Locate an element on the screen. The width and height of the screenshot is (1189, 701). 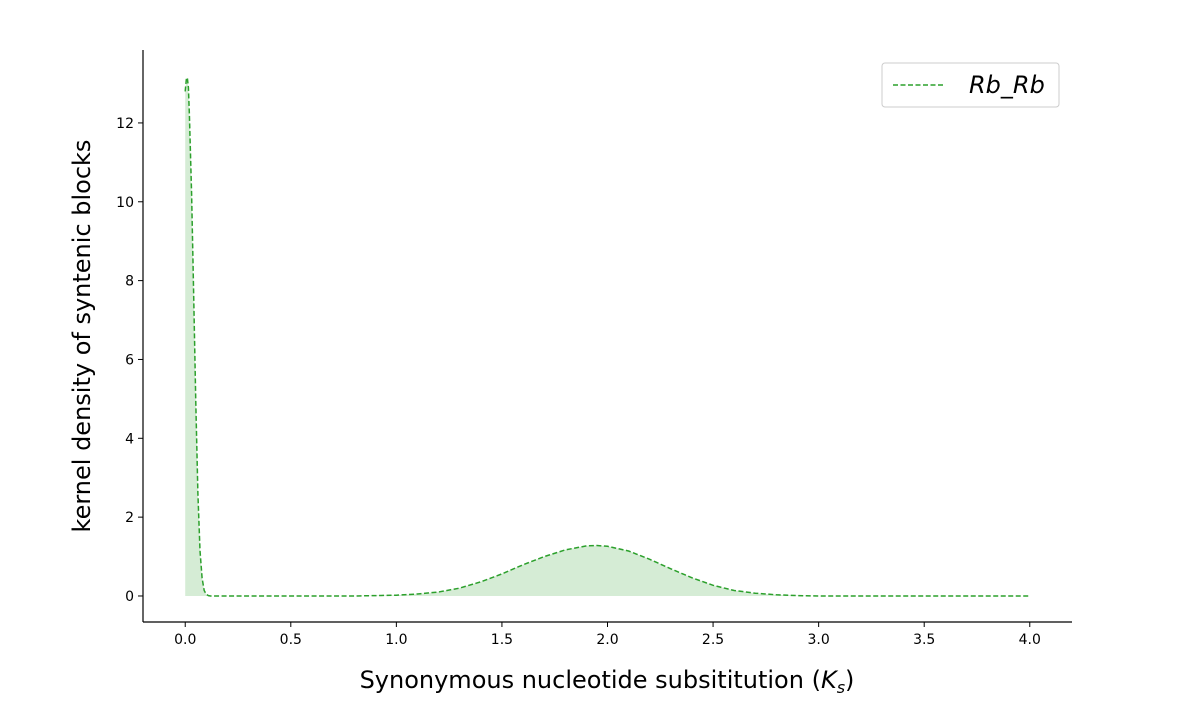
x-tick-label: 0.0 is located at coordinates (185, 640).